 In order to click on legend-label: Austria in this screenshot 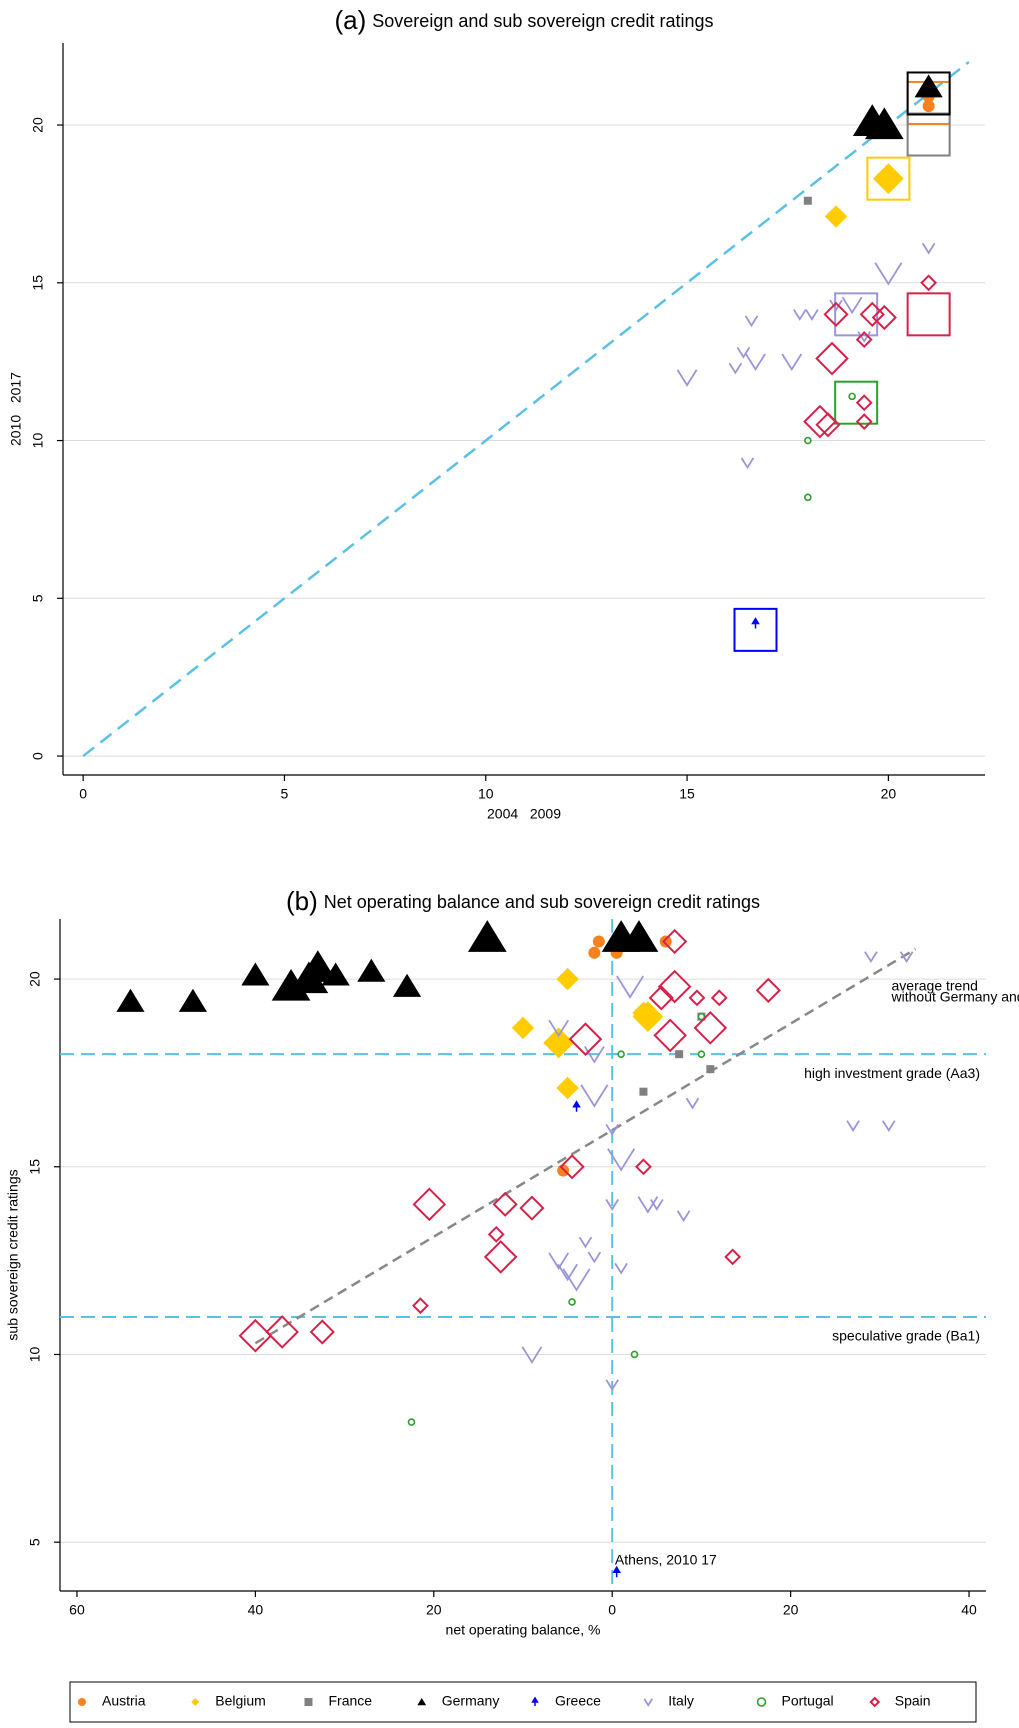, I will do `click(124, 1701)`.